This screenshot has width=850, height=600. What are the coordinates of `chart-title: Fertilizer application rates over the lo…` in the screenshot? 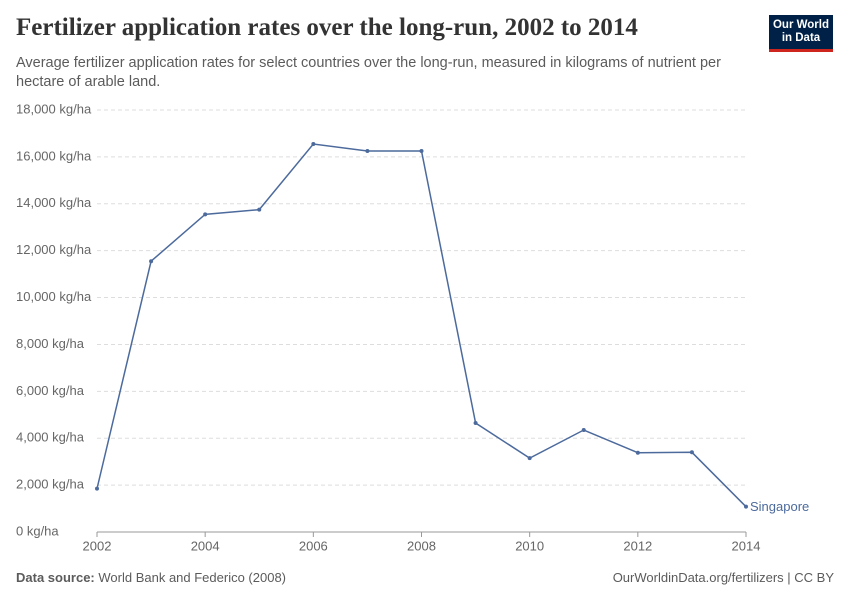 It's located at (327, 27).